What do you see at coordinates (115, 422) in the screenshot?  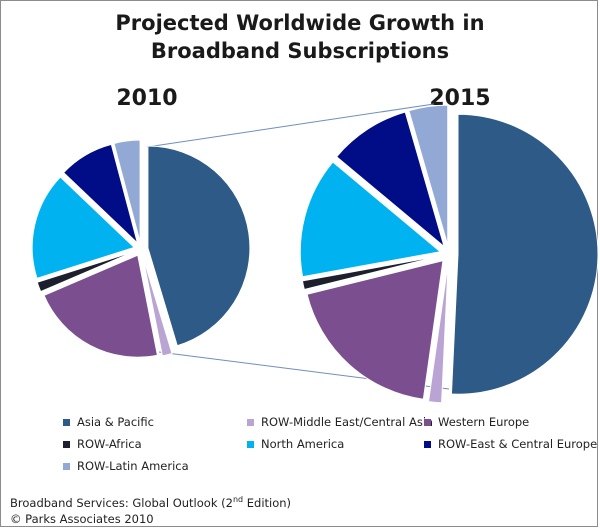 I see `legend-label: Asia & Pacific` at bounding box center [115, 422].